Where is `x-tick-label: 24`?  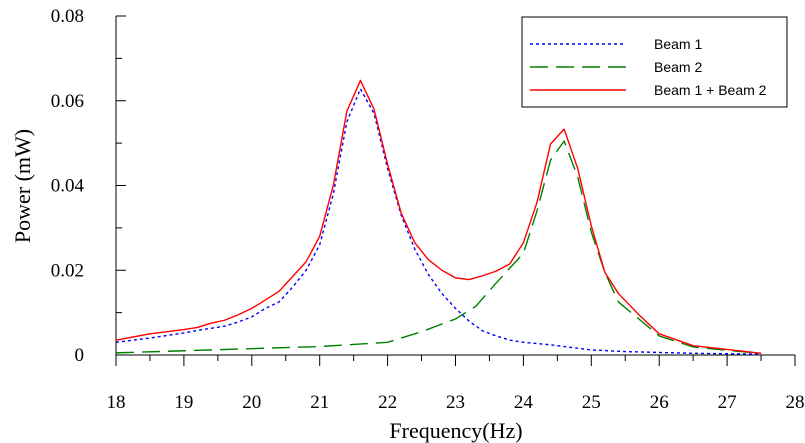
x-tick-label: 24 is located at coordinates (524, 402).